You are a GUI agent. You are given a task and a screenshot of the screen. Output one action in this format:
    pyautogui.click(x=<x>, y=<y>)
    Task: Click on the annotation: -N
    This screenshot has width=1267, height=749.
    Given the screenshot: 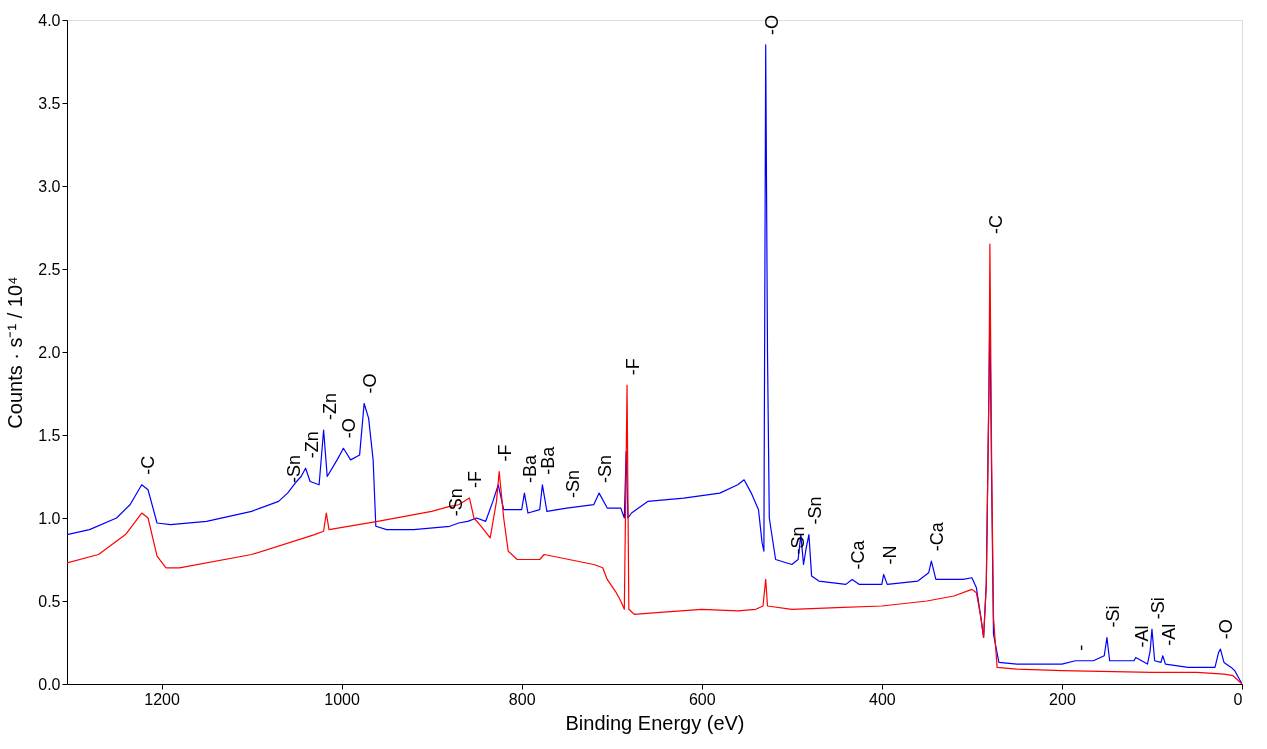 What is the action you would take?
    pyautogui.click(x=889, y=555)
    